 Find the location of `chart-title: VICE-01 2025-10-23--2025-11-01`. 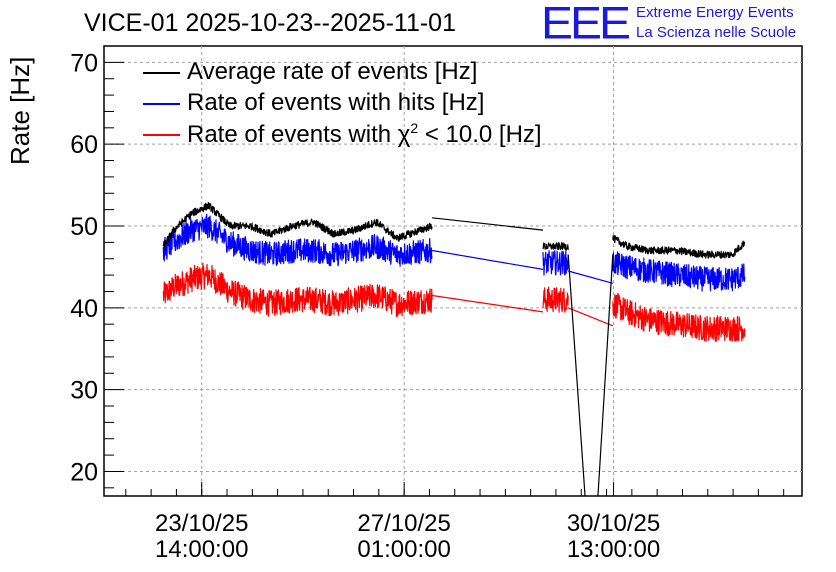

chart-title: VICE-01 2025-10-23--2025-11-01 is located at coordinates (270, 23).